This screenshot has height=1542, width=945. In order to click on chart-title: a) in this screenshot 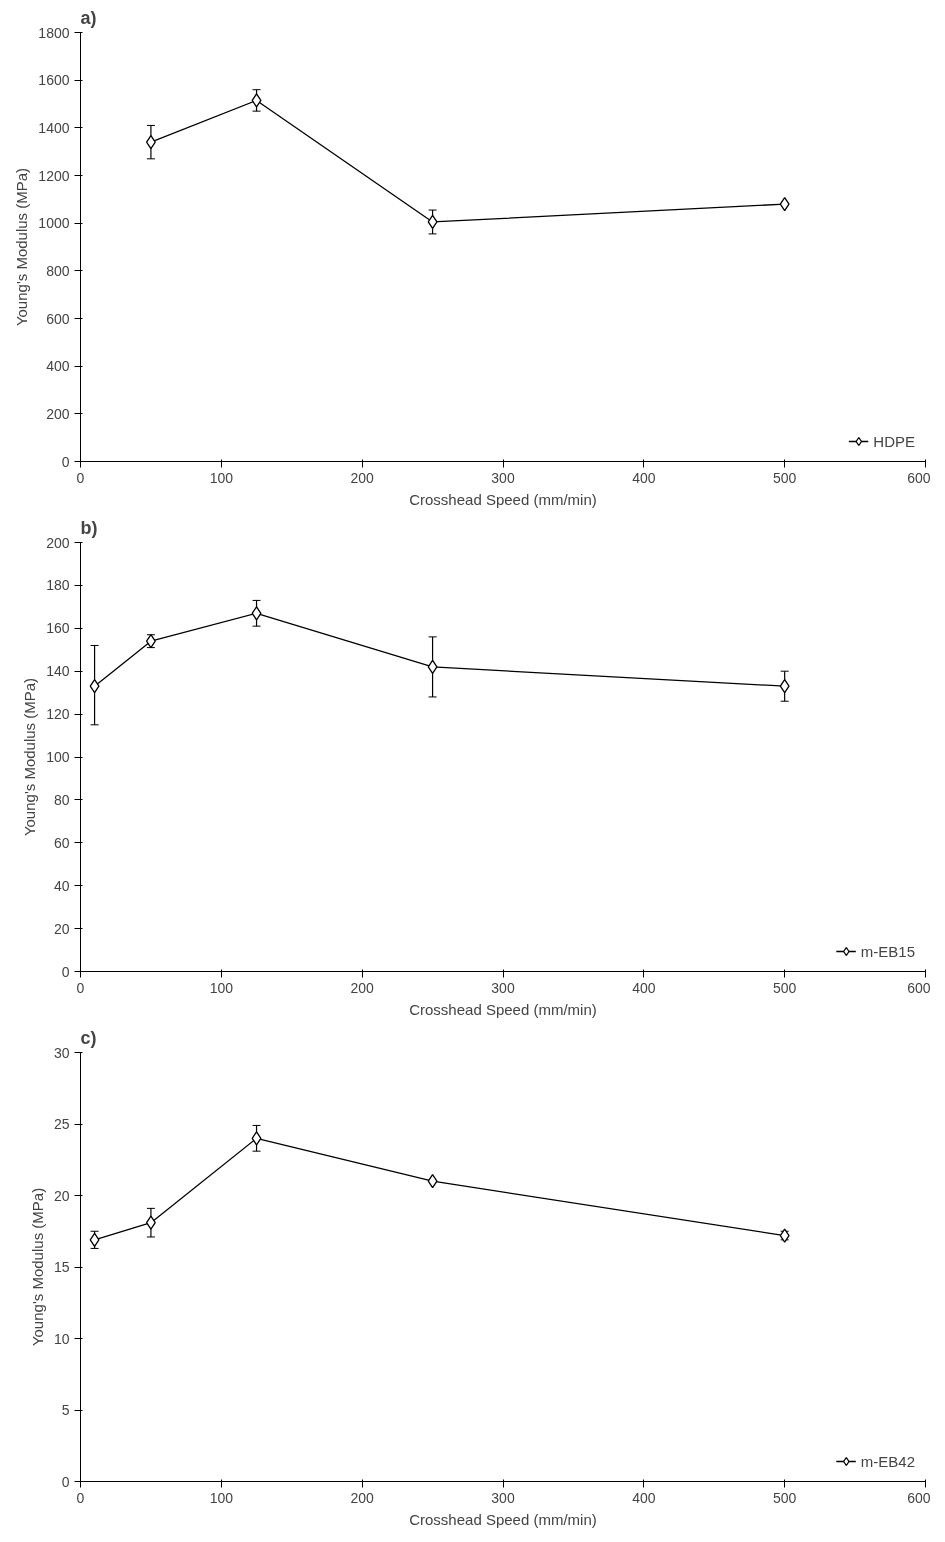, I will do `click(88, 17)`.